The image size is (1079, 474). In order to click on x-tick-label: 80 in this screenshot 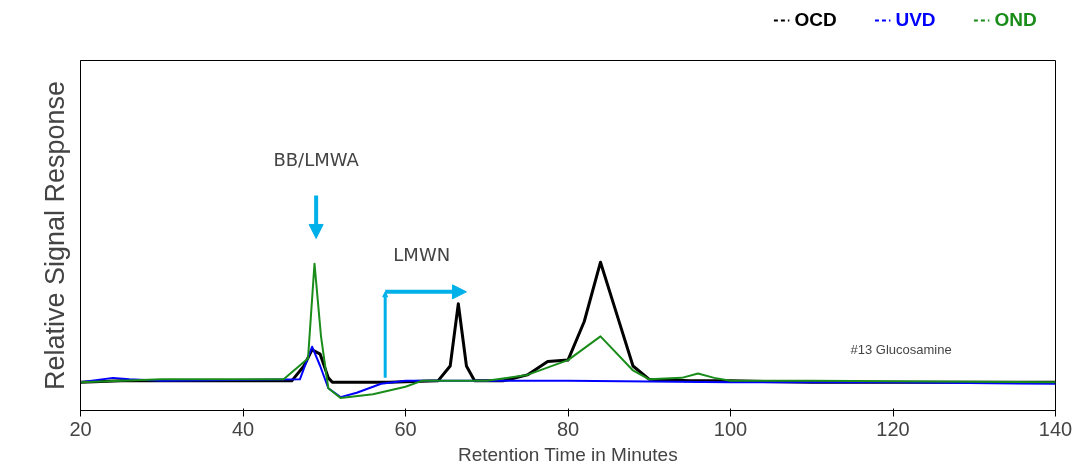, I will do `click(568, 428)`.